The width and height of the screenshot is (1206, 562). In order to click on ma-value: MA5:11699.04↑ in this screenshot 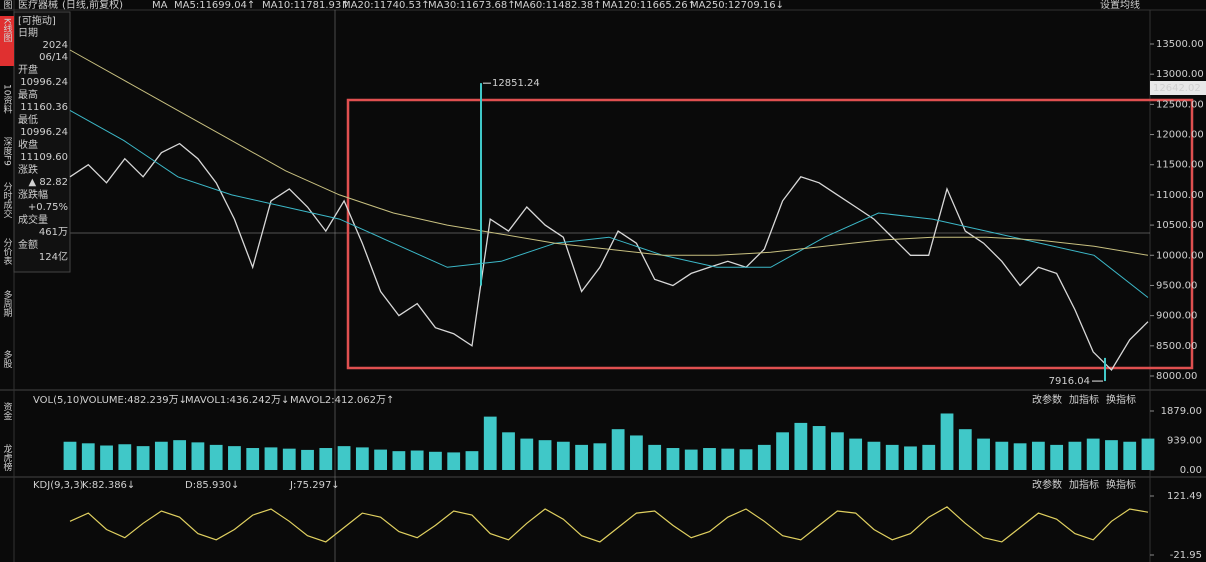, I will do `click(214, 5)`.